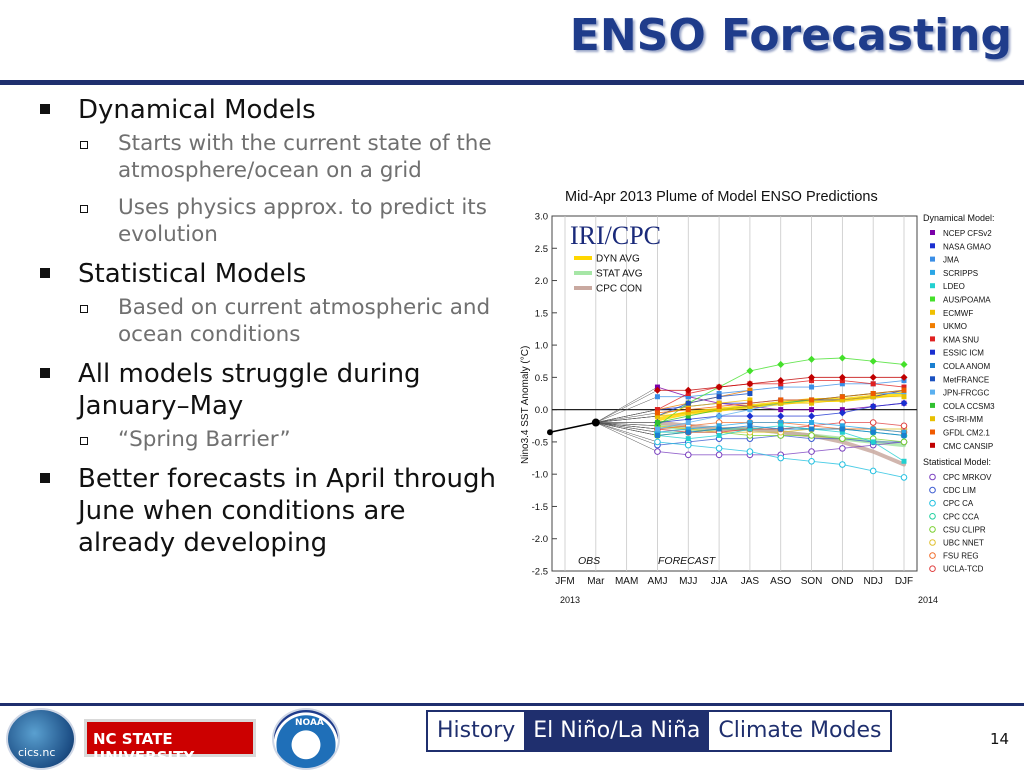 Image resolution: width=1024 pixels, height=770 pixels. What do you see at coordinates (688, 581) in the screenshot?
I see `x-tick-label: MJJ` at bounding box center [688, 581].